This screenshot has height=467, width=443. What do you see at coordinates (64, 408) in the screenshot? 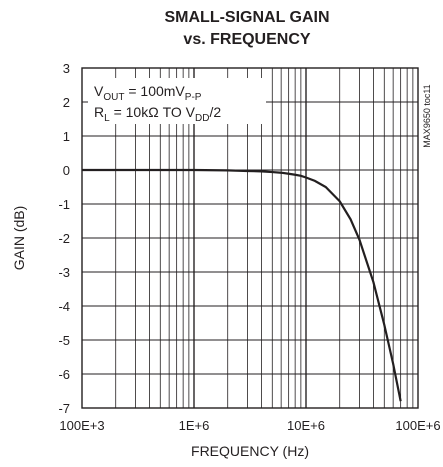
I see `y-tick-label: -7` at bounding box center [64, 408].